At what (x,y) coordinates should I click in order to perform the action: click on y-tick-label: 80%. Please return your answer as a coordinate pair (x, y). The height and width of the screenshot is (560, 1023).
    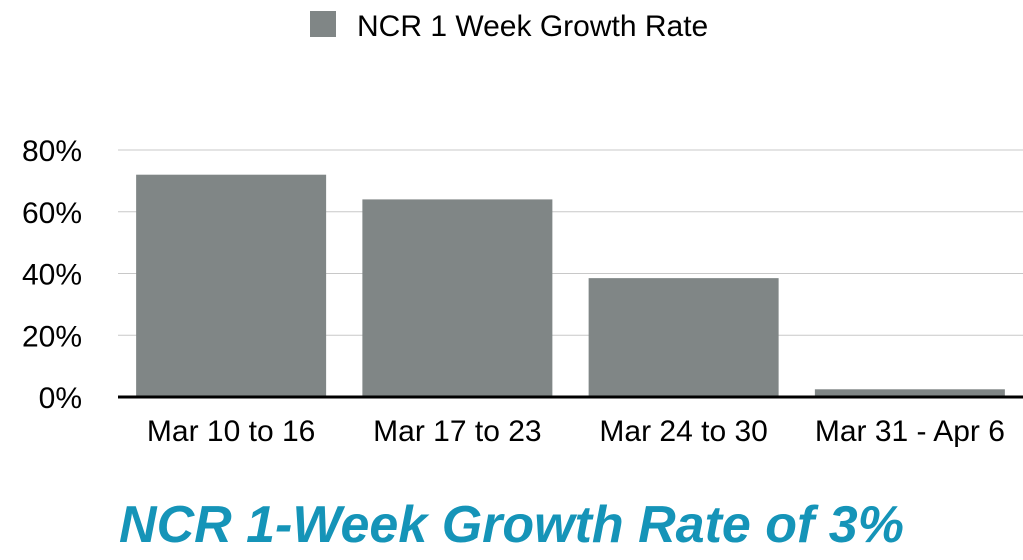
    Looking at the image, I should click on (52, 151).